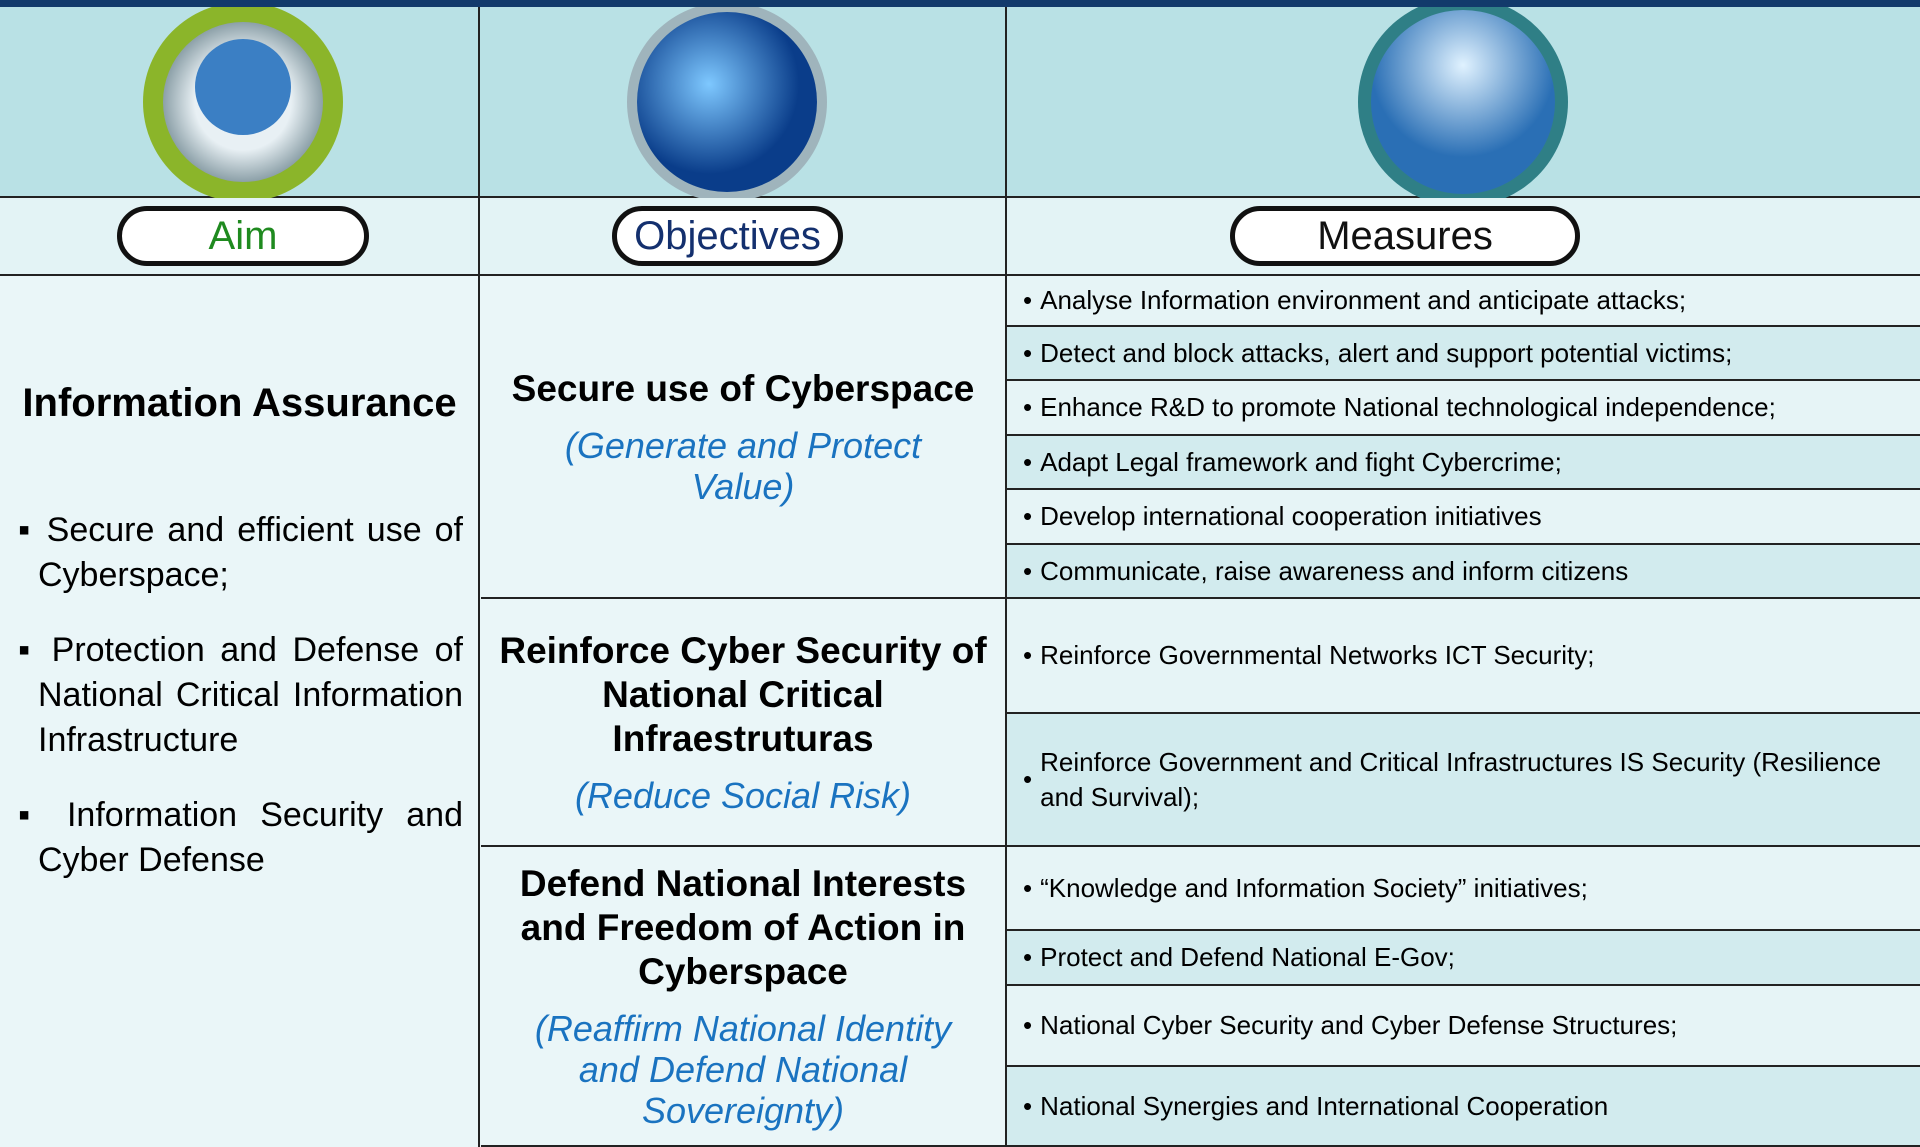 The width and height of the screenshot is (1920, 1147). What do you see at coordinates (239, 403) in the screenshot?
I see `aim-title: Information Assurance` at bounding box center [239, 403].